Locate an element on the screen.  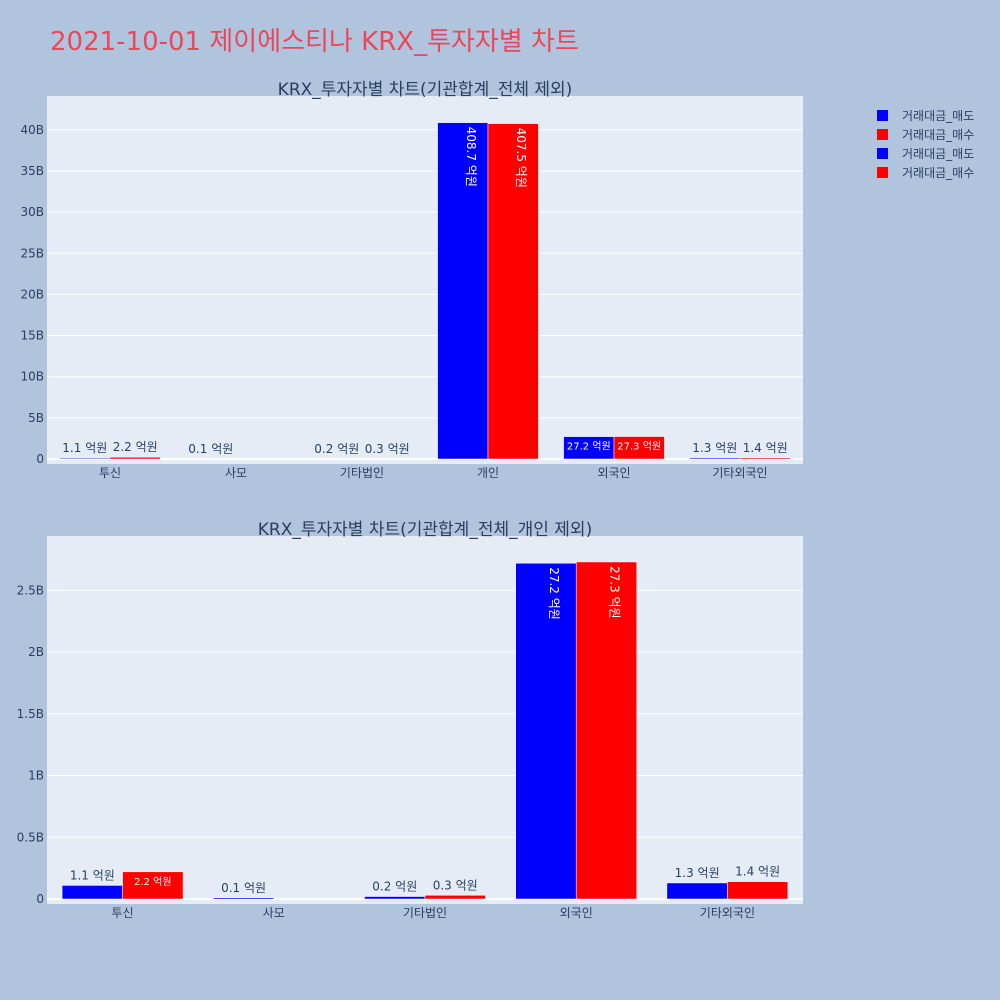
y-tick-label: 35B is located at coordinates (32, 171).